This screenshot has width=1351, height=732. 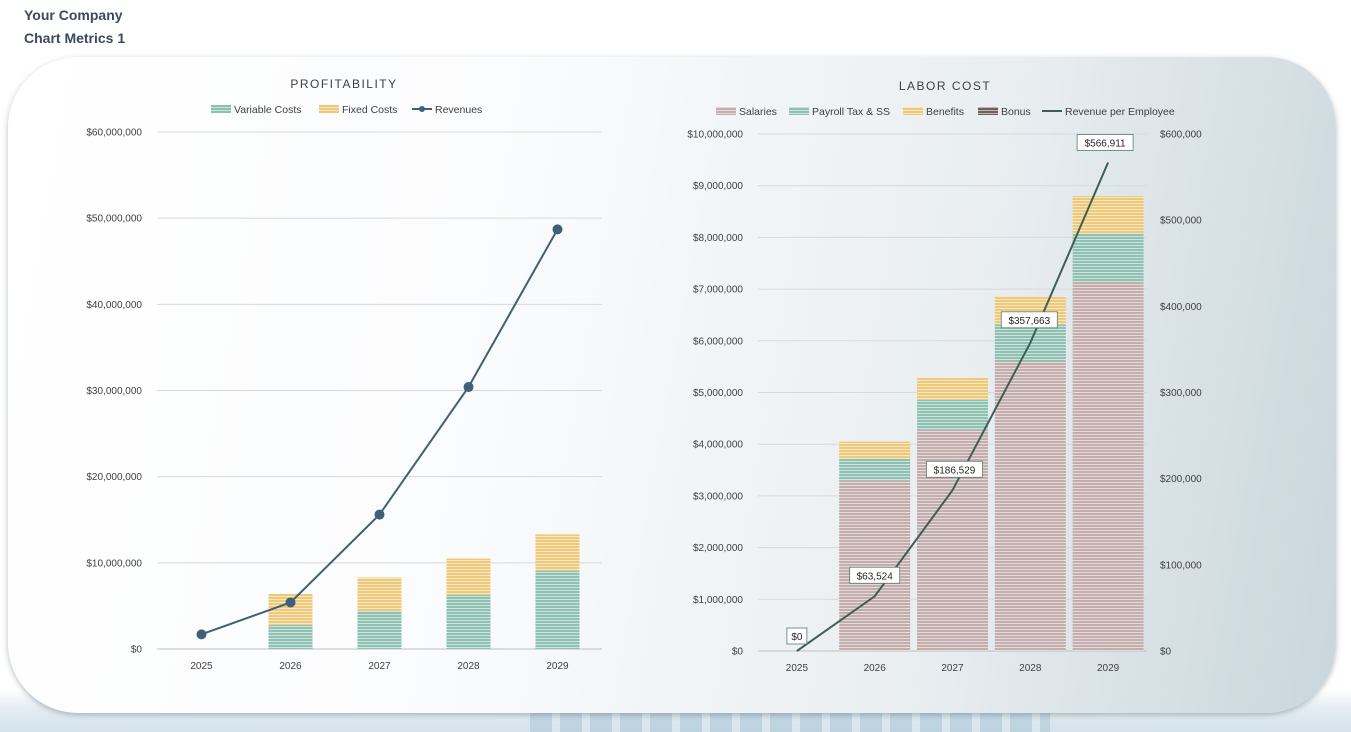 What do you see at coordinates (1166, 652) in the screenshot?
I see `y2-tick-label: $0` at bounding box center [1166, 652].